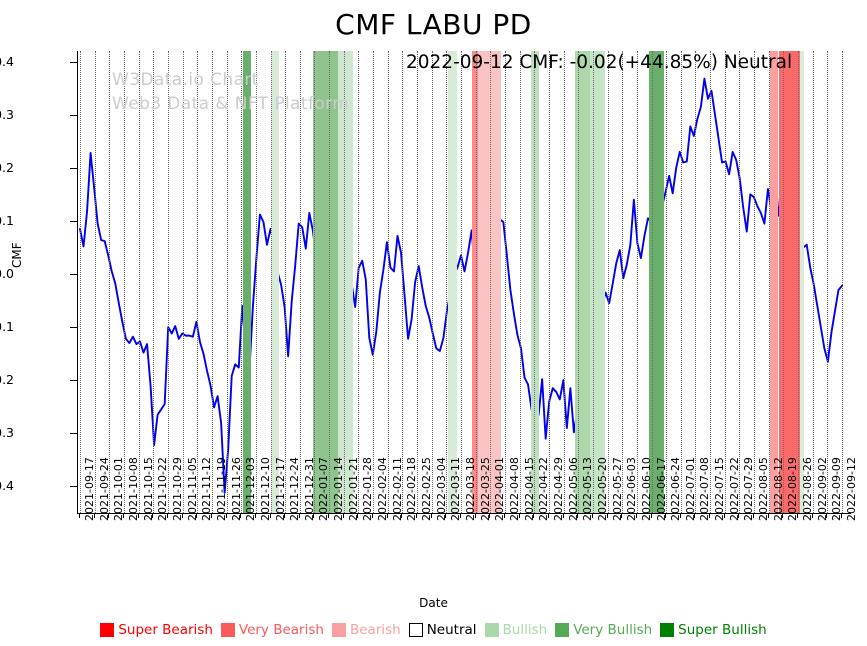  I want to click on x-tick-label: 2021-09-17, so click(89, 489).